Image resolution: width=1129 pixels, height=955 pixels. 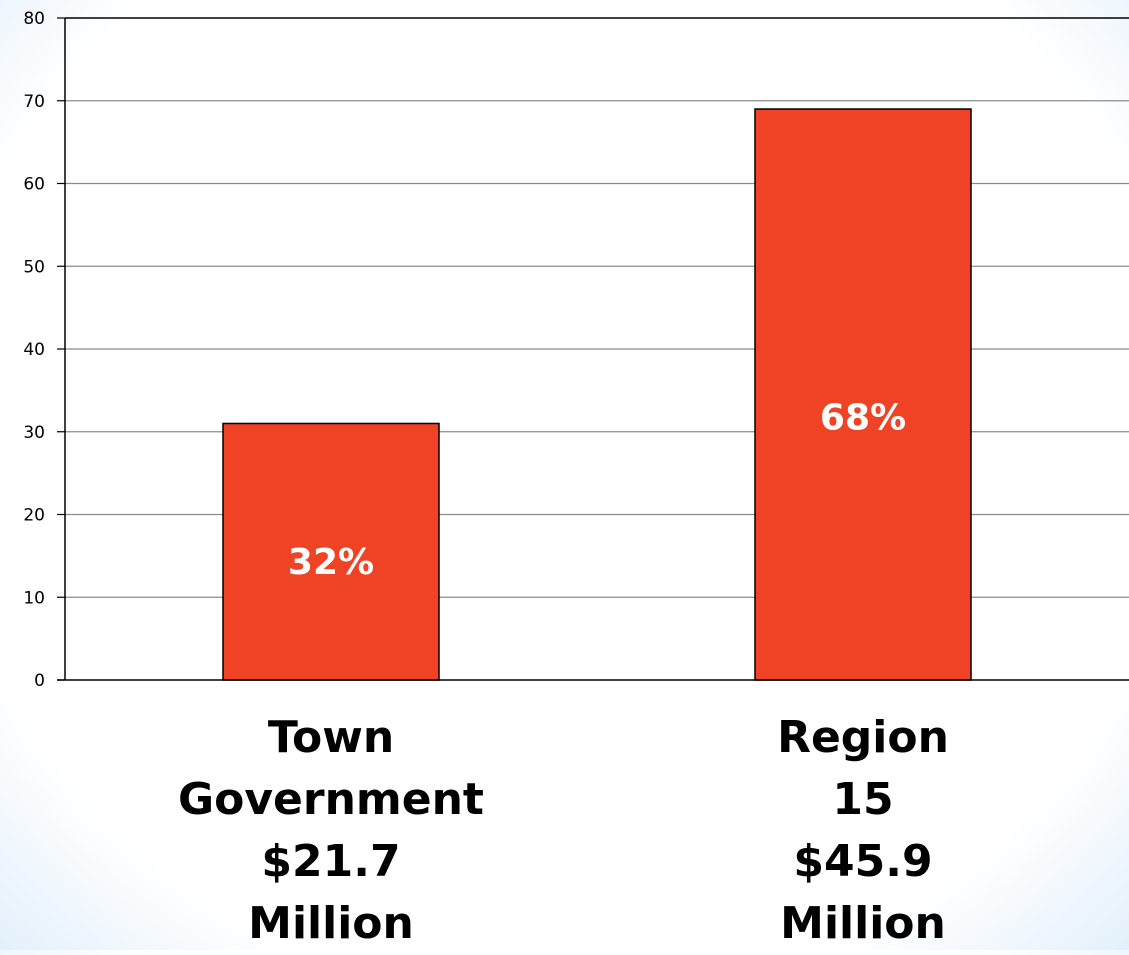 What do you see at coordinates (34, 102) in the screenshot?
I see `y-tick-label: 70` at bounding box center [34, 102].